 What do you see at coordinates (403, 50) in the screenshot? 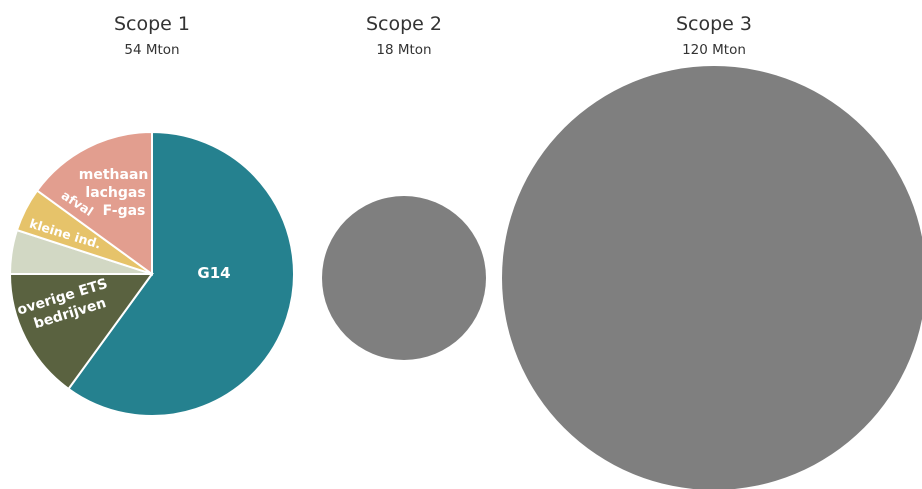
I see `scope2-subtitle: 18 Mton` at bounding box center [403, 50].